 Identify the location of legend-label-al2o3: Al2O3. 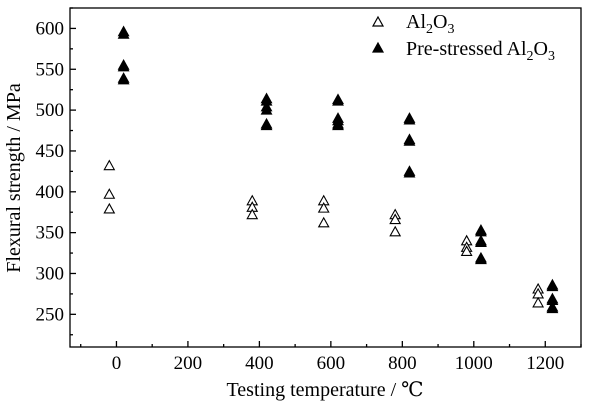
(430, 24).